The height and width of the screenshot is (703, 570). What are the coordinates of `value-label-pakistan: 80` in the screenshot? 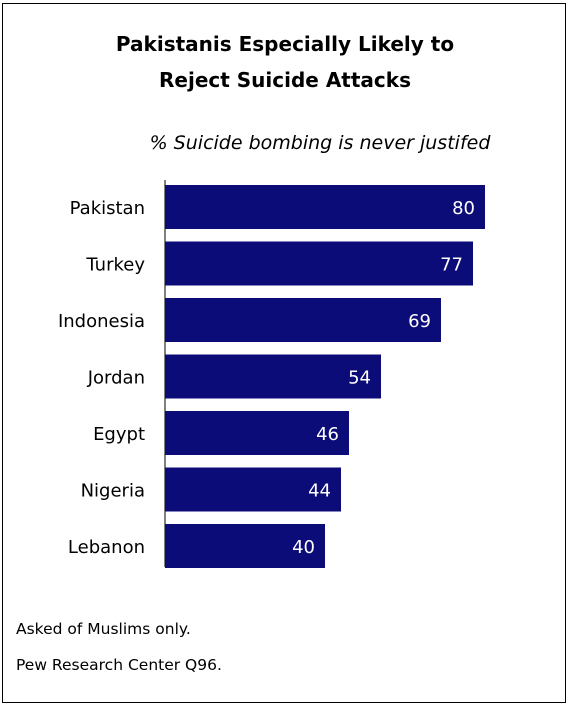 It's located at (463, 208).